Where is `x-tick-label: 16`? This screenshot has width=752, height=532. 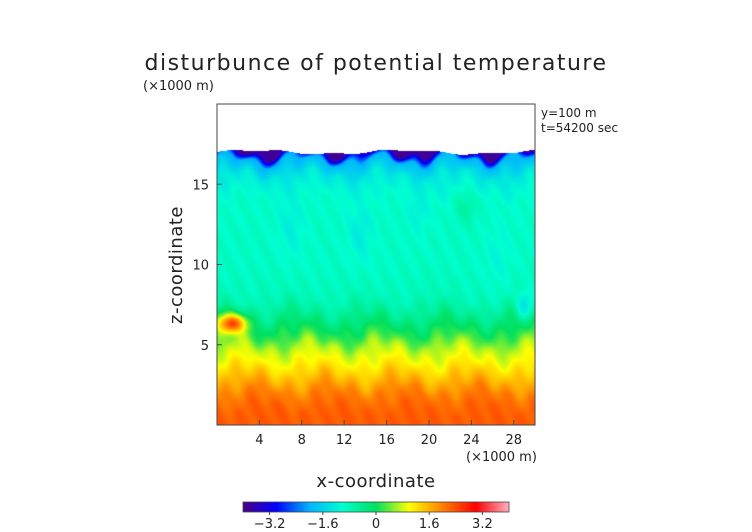
x-tick-label: 16 is located at coordinates (386, 440).